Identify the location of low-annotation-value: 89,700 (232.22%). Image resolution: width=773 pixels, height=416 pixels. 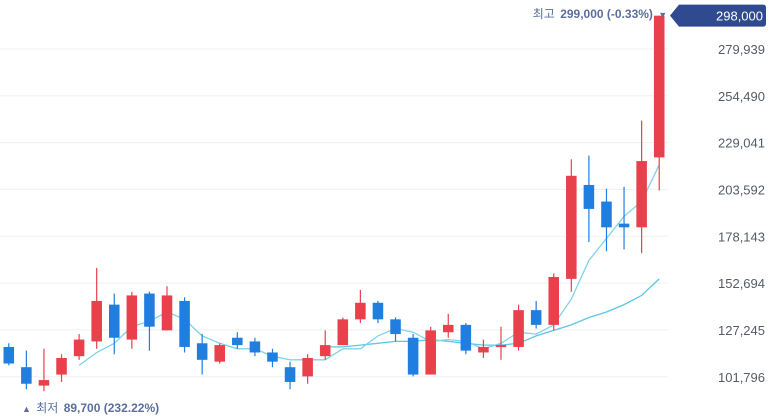
(111, 408).